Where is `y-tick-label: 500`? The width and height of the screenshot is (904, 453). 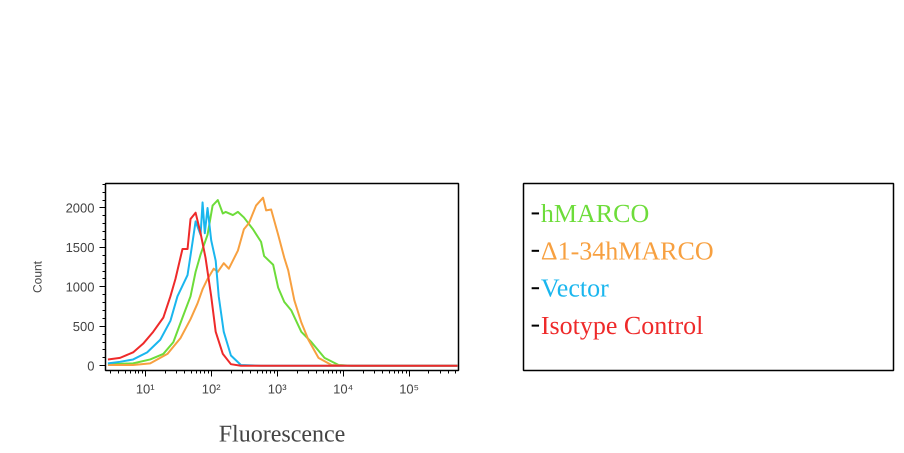
y-tick-label: 500 is located at coordinates (83, 326).